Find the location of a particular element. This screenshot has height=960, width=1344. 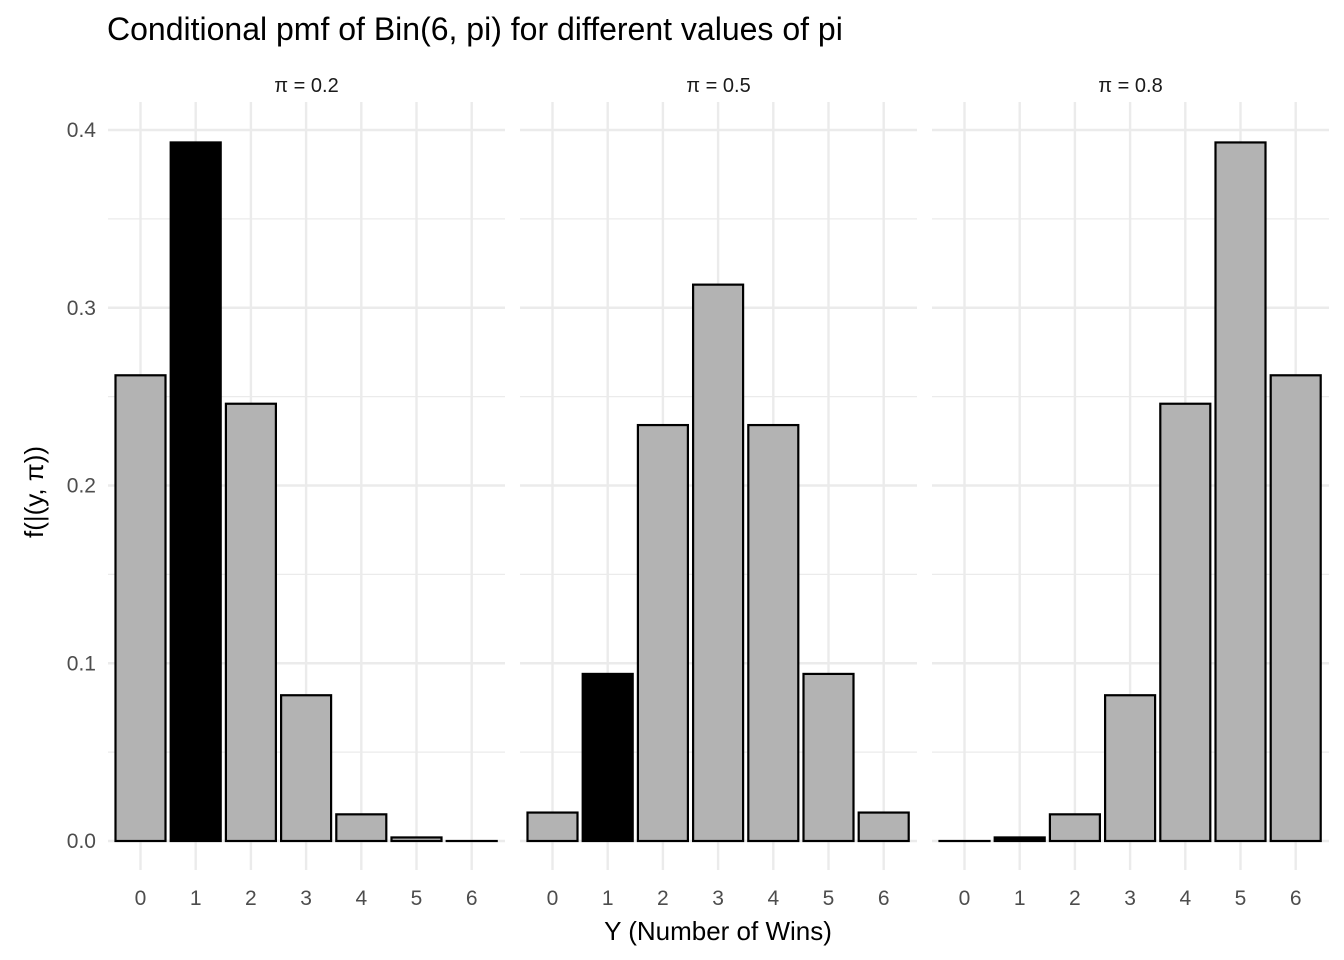

y-tick-label: 0.3 is located at coordinates (81, 308).